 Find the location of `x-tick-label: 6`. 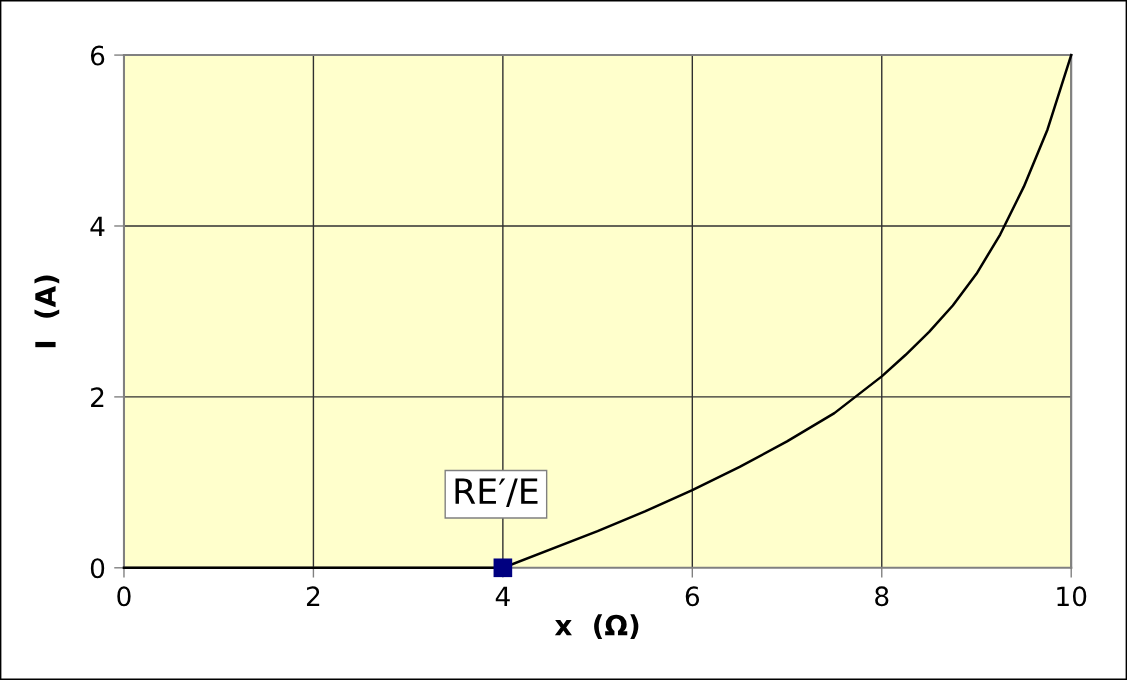

x-tick-label: 6 is located at coordinates (692, 596).